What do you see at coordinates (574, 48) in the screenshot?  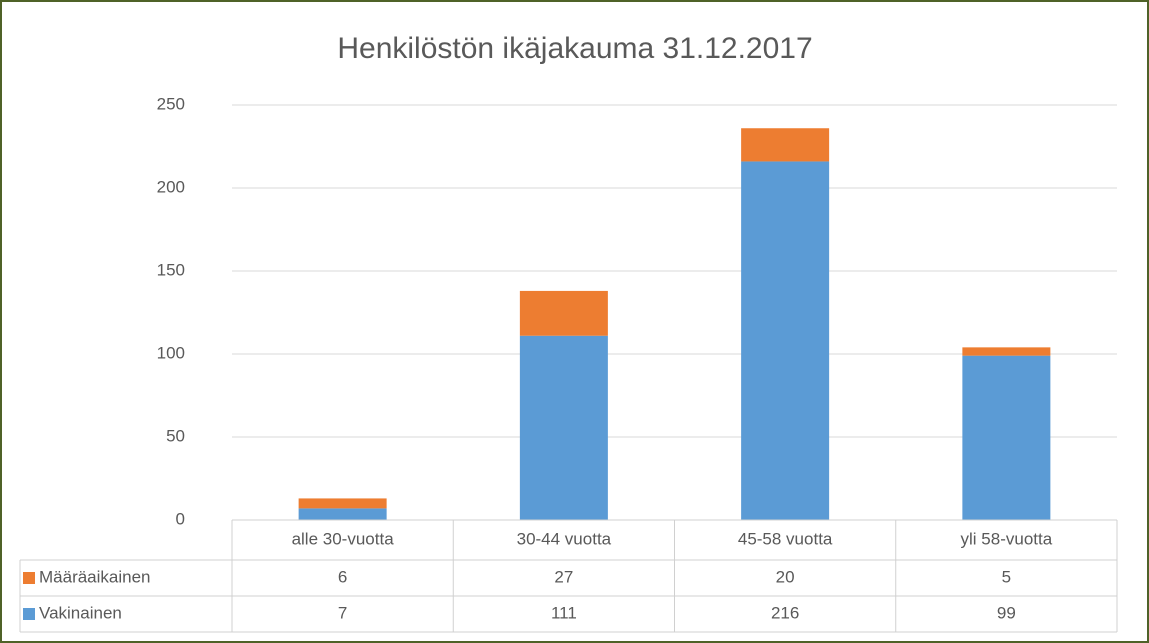 I see `chart-title: Henkilöstön ikäjakauma 31.12.2017` at bounding box center [574, 48].